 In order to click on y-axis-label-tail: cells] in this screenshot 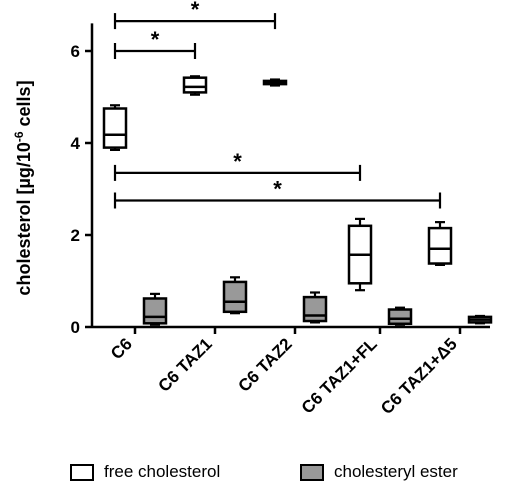, I will do `click(24, 105)`.